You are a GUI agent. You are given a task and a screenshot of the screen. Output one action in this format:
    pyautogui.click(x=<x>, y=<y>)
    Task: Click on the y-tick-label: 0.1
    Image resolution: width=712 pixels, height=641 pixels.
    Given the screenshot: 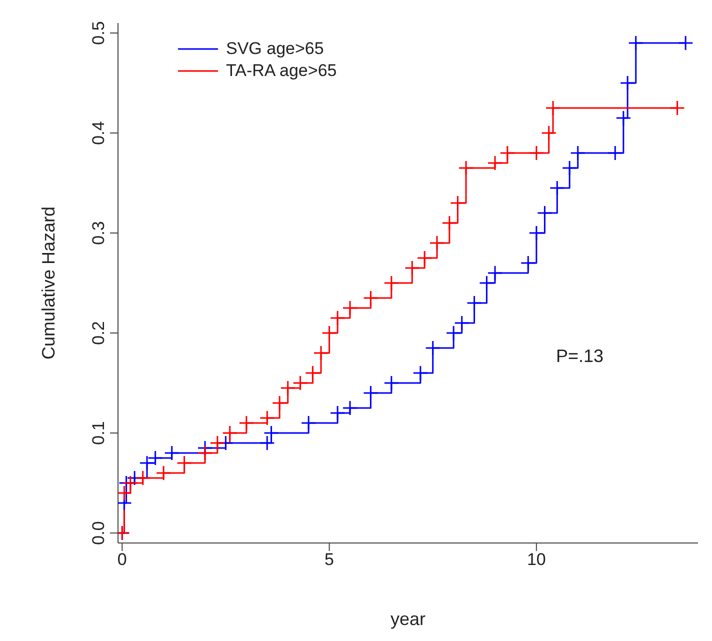 What is the action you would take?
    pyautogui.click(x=98, y=433)
    